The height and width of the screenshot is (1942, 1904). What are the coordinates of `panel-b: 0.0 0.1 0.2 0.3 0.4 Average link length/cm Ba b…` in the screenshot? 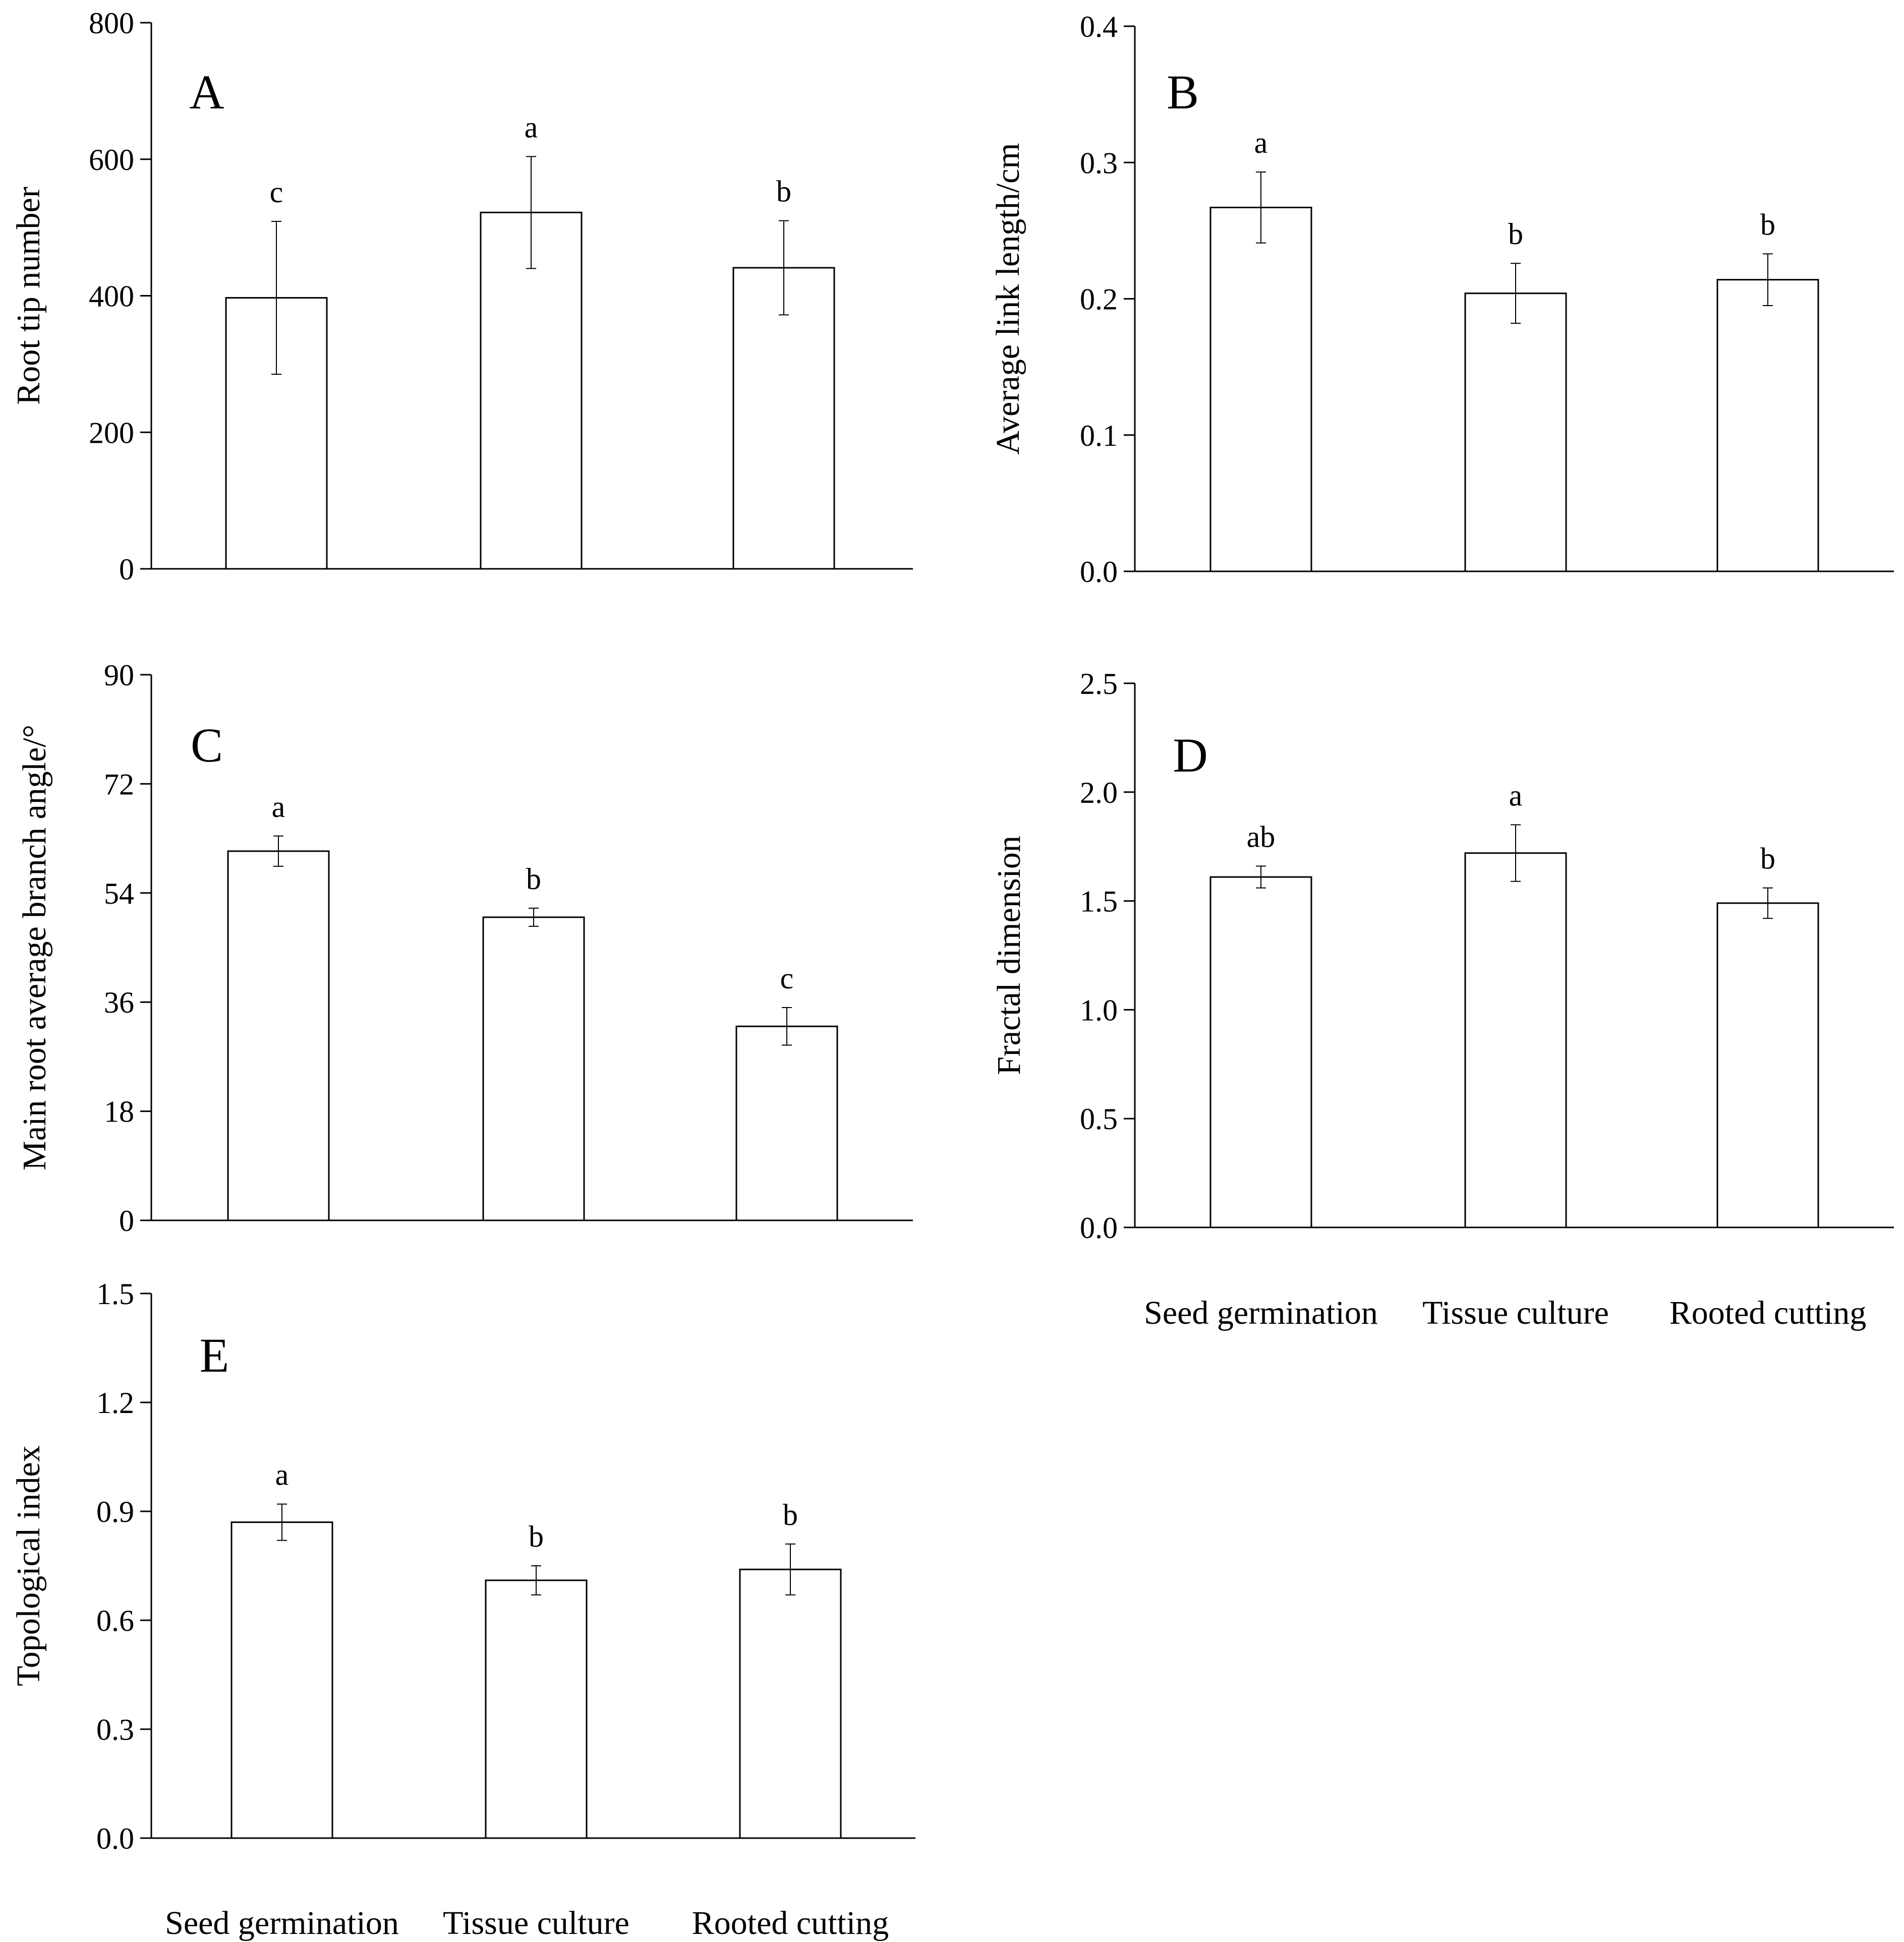 It's located at (1442, 300).